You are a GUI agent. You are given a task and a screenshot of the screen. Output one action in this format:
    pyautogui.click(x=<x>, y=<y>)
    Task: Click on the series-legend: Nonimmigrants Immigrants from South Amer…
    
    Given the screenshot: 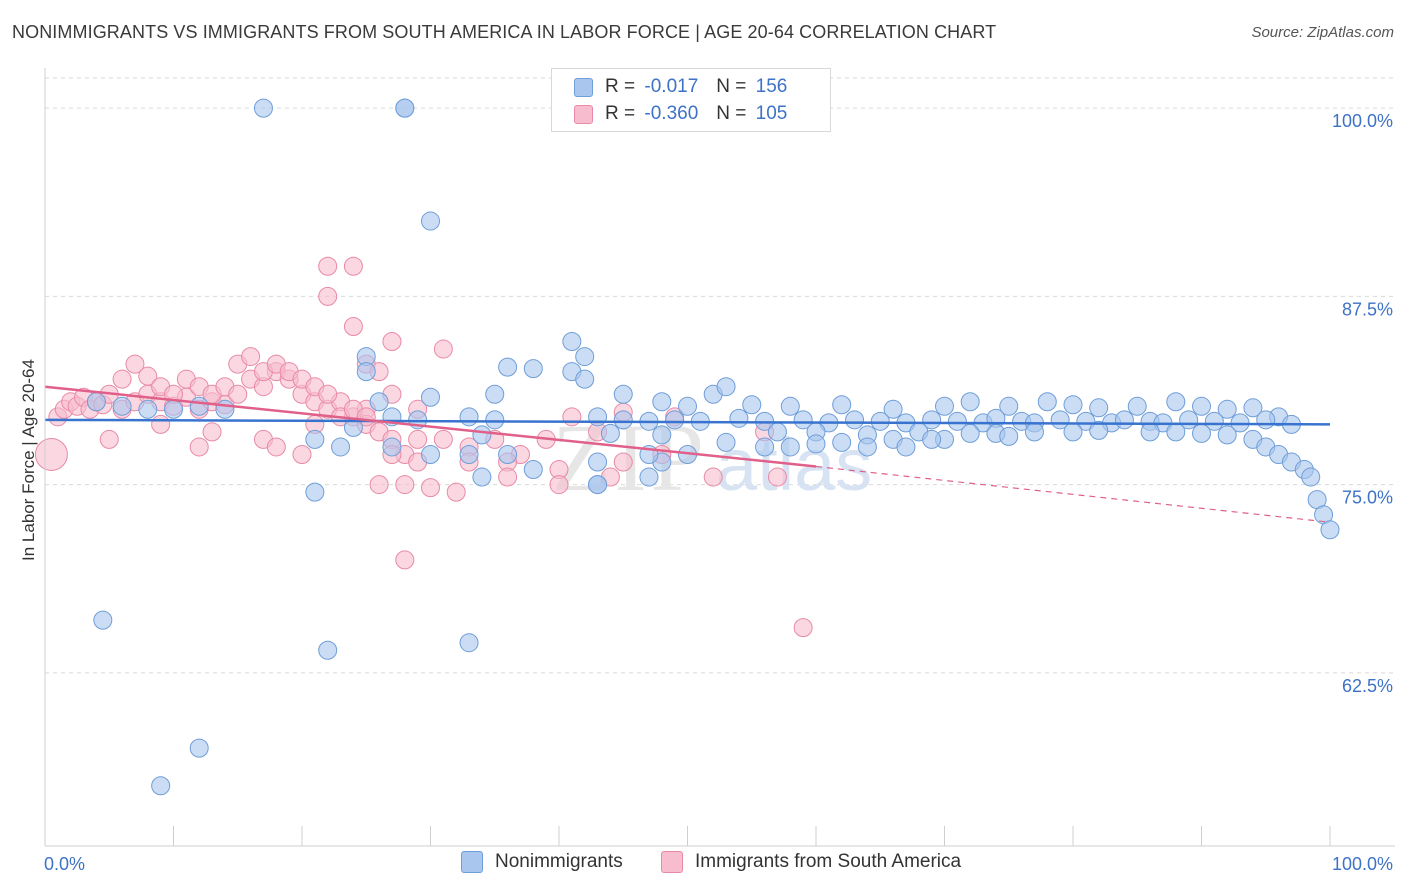 What is the action you would take?
    pyautogui.click(x=703, y=865)
    